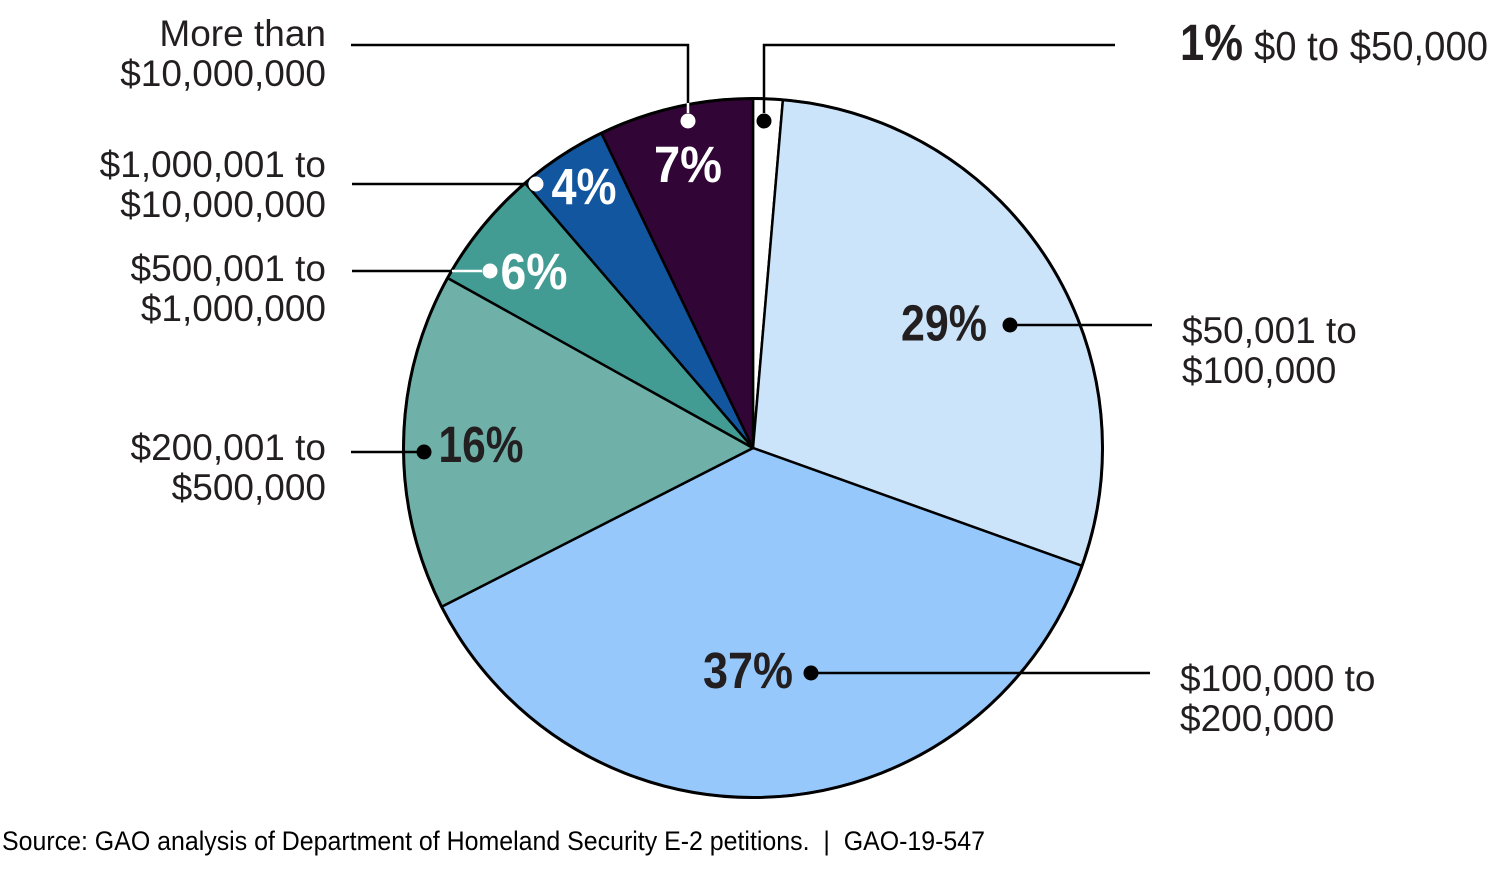  Describe the element at coordinates (242, 33) in the screenshot. I see `svg-text: More than` at that location.